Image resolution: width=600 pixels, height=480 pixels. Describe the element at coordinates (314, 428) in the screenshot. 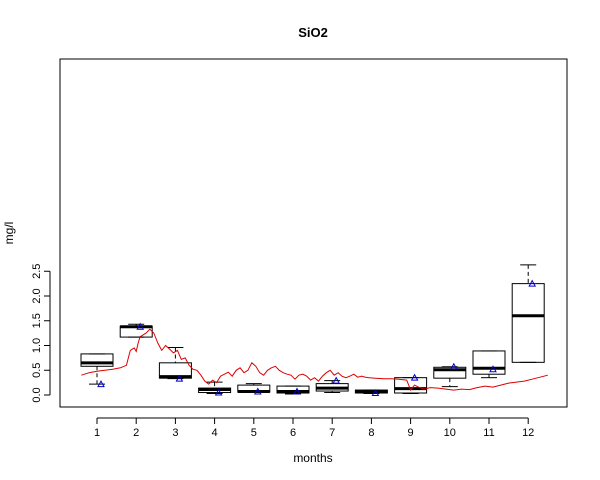

I see `x-axis: 1 2 3 4 5 6 7 8 9 10 11 12` at that location.